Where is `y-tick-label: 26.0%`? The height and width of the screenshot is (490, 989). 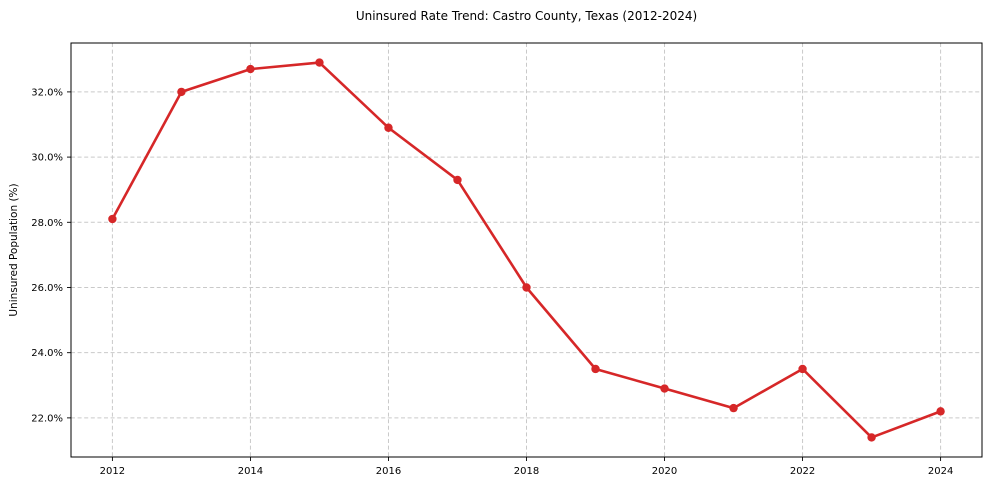 y-tick-label: 26.0% is located at coordinates (47, 288).